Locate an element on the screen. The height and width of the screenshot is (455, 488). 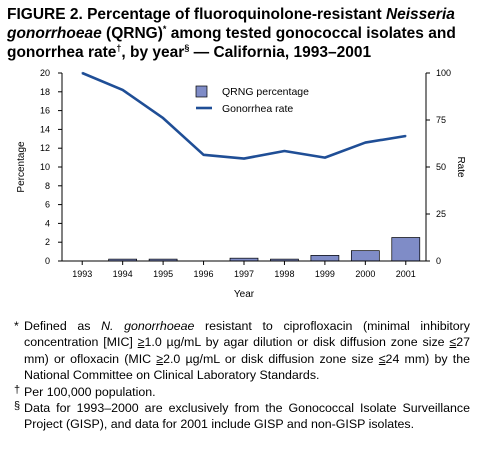
left-tick-label: 8 is located at coordinates (47, 186).